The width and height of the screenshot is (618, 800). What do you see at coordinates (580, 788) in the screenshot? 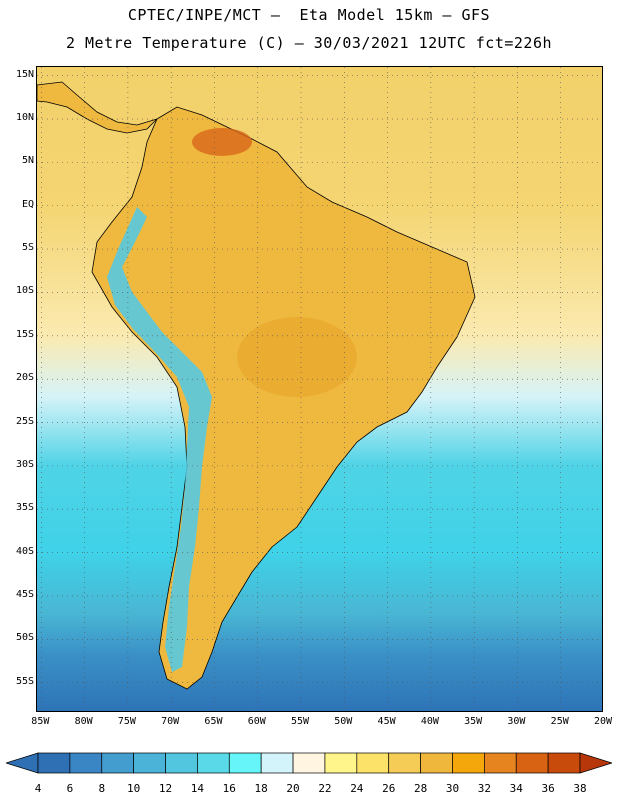
I see `colorbar-label-38: 38` at bounding box center [580, 788].